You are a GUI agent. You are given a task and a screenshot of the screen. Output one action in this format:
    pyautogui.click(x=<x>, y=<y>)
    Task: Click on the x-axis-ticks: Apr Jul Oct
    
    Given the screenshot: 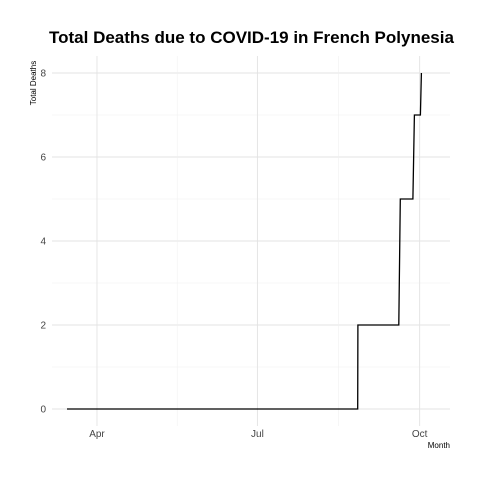 What is the action you would take?
    pyautogui.click(x=258, y=434)
    